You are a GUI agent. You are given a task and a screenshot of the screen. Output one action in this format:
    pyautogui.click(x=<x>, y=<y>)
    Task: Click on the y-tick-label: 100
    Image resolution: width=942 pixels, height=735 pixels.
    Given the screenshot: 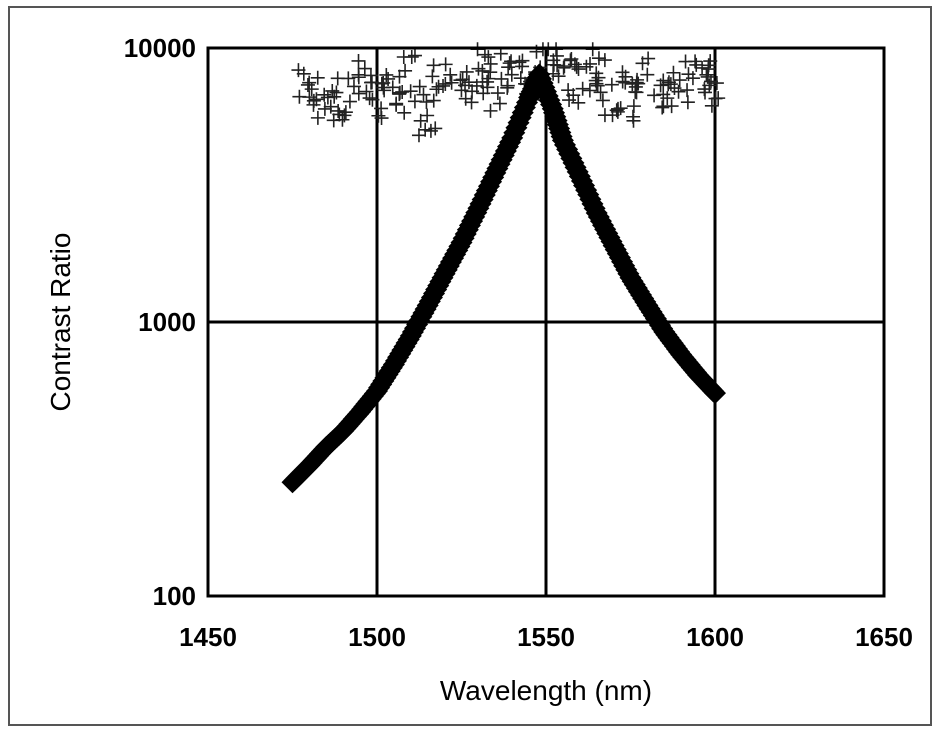 What is the action you would take?
    pyautogui.click(x=174, y=596)
    